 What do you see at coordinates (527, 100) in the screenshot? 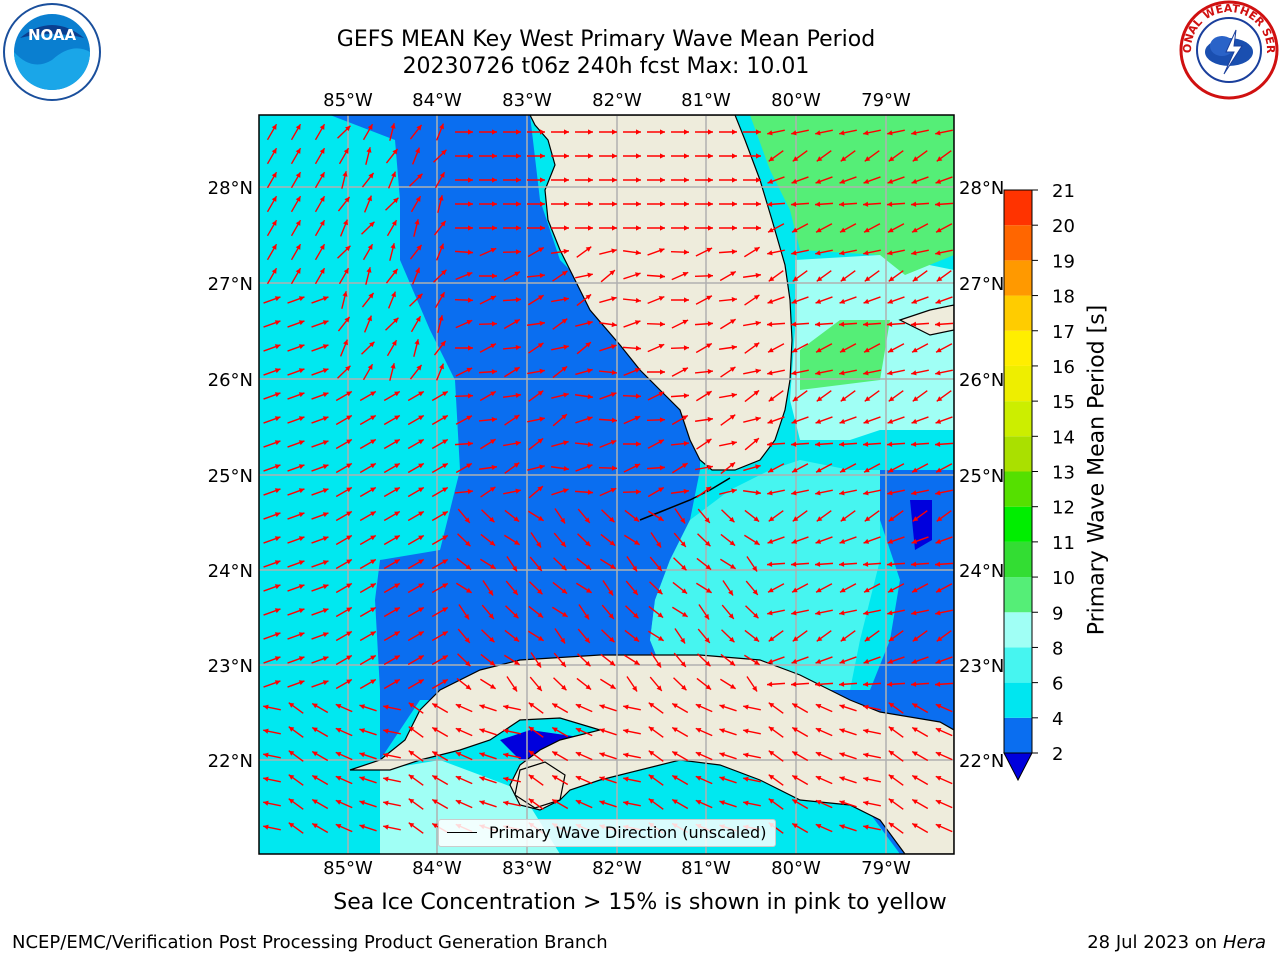
I see `lon-tick-label: 83°W` at bounding box center [527, 100].